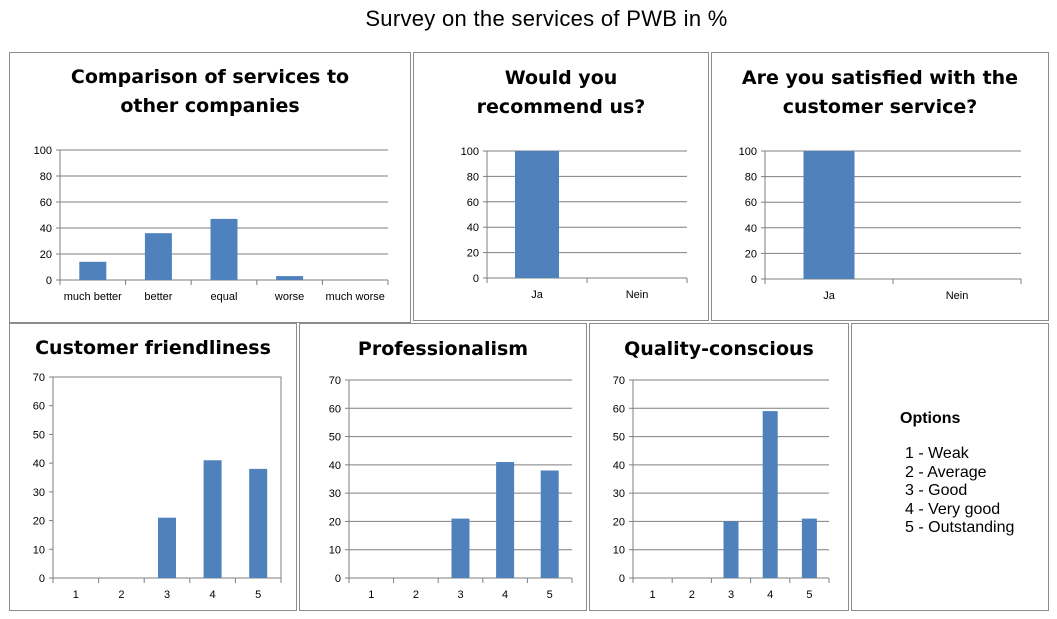 The image size is (1057, 619). Describe the element at coordinates (880, 224) in the screenshot. I see `bar-chart-satisfied: 0 20 40 60 80 100 Ja Nein` at that location.